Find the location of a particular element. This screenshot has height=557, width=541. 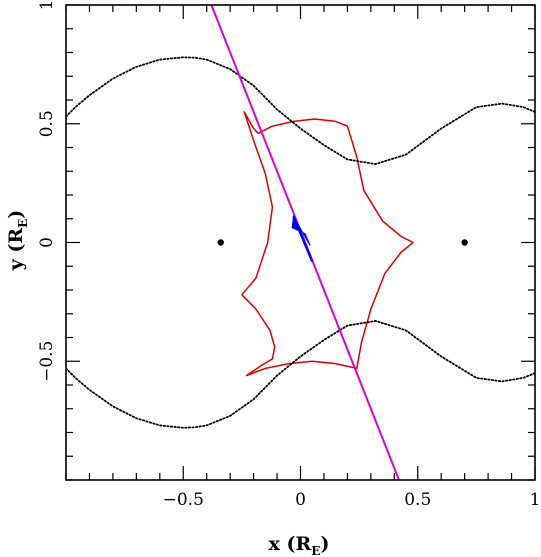

x-axis-title-close: ) is located at coordinates (324, 544).